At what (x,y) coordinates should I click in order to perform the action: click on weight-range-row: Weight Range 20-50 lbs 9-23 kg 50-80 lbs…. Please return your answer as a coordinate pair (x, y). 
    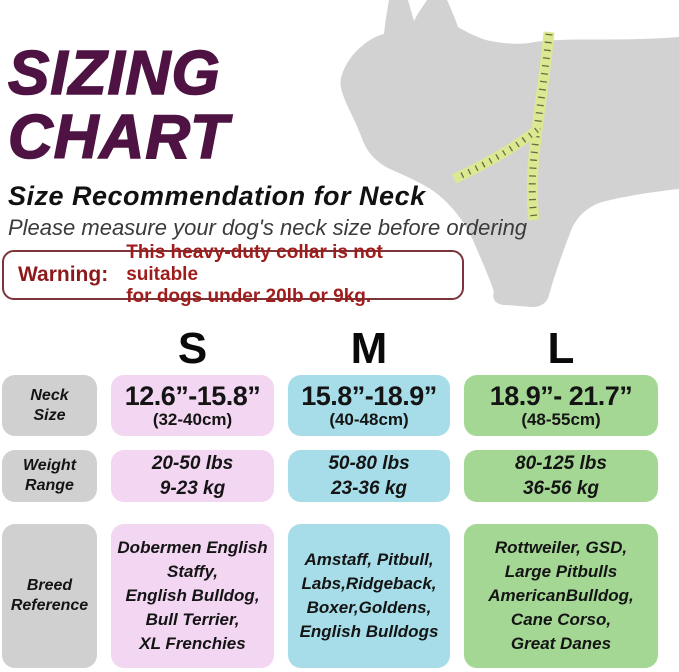
    Looking at the image, I should click on (330, 476).